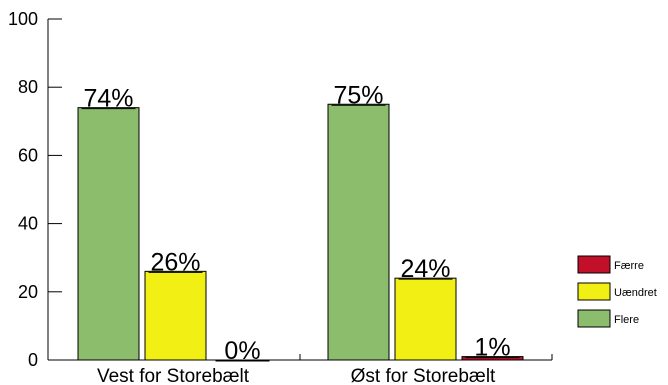 The height and width of the screenshot is (385, 668). Describe the element at coordinates (33, 360) in the screenshot. I see `y-tick-label: 0` at that location.